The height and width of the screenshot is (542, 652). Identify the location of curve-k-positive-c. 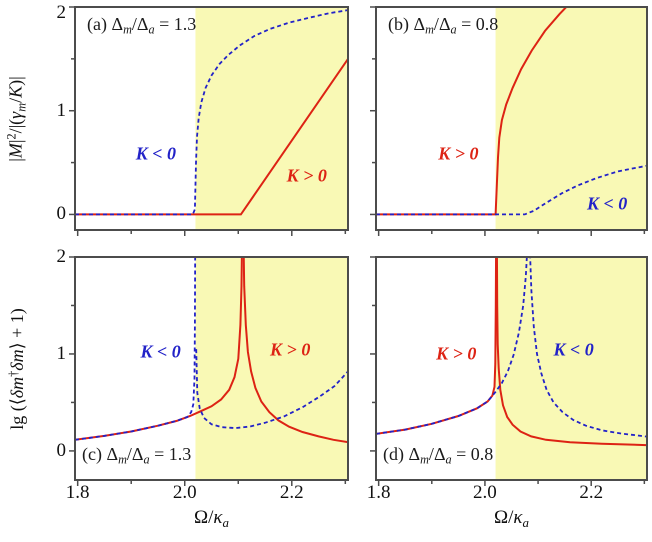
(294, 351).